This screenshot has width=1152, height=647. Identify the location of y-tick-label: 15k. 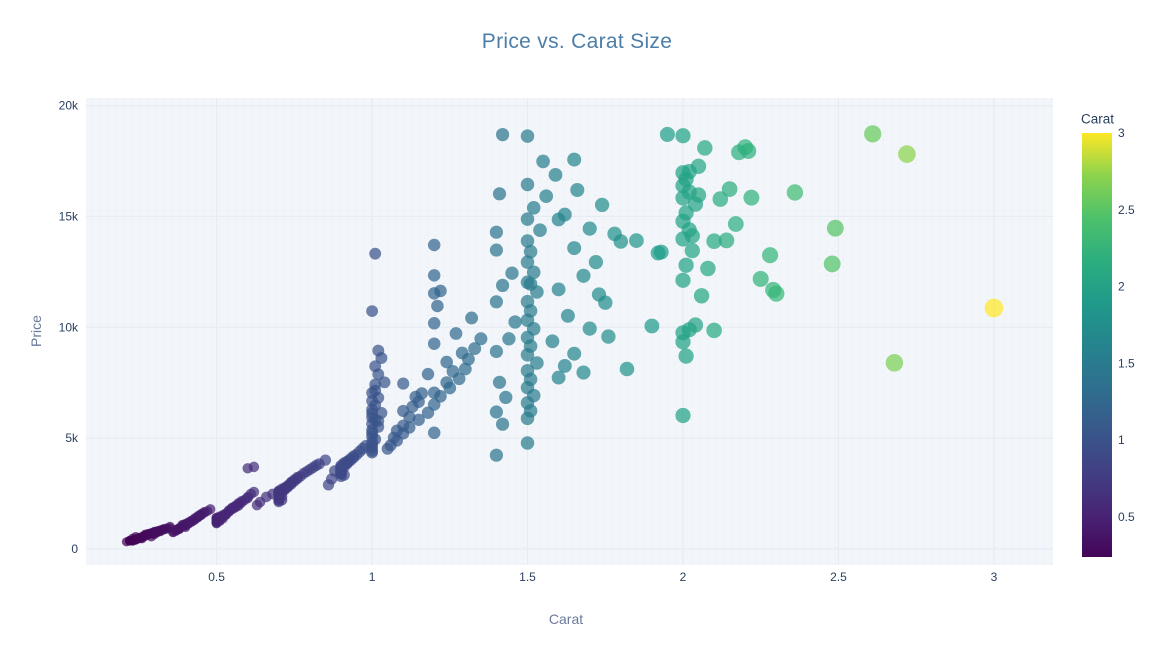
(69, 216).